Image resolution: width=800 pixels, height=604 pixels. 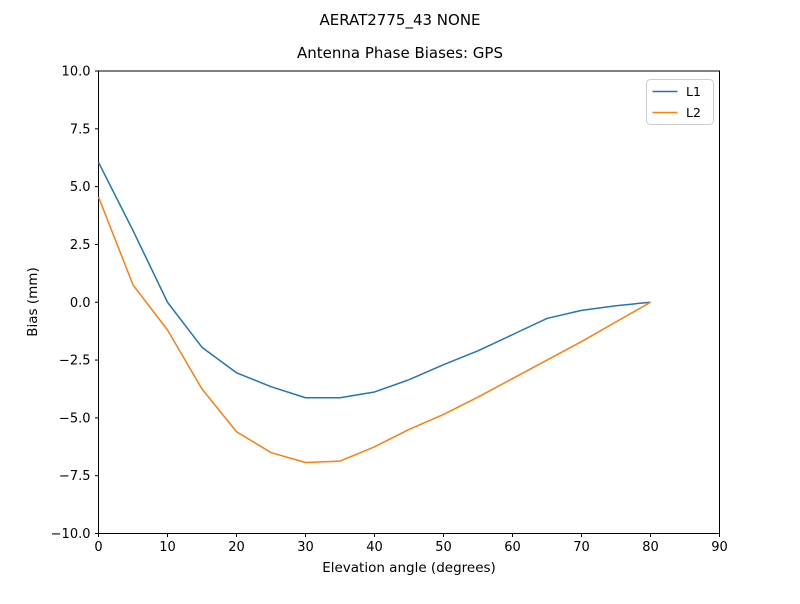 I want to click on x-tick-label: 40, so click(x=374, y=547).